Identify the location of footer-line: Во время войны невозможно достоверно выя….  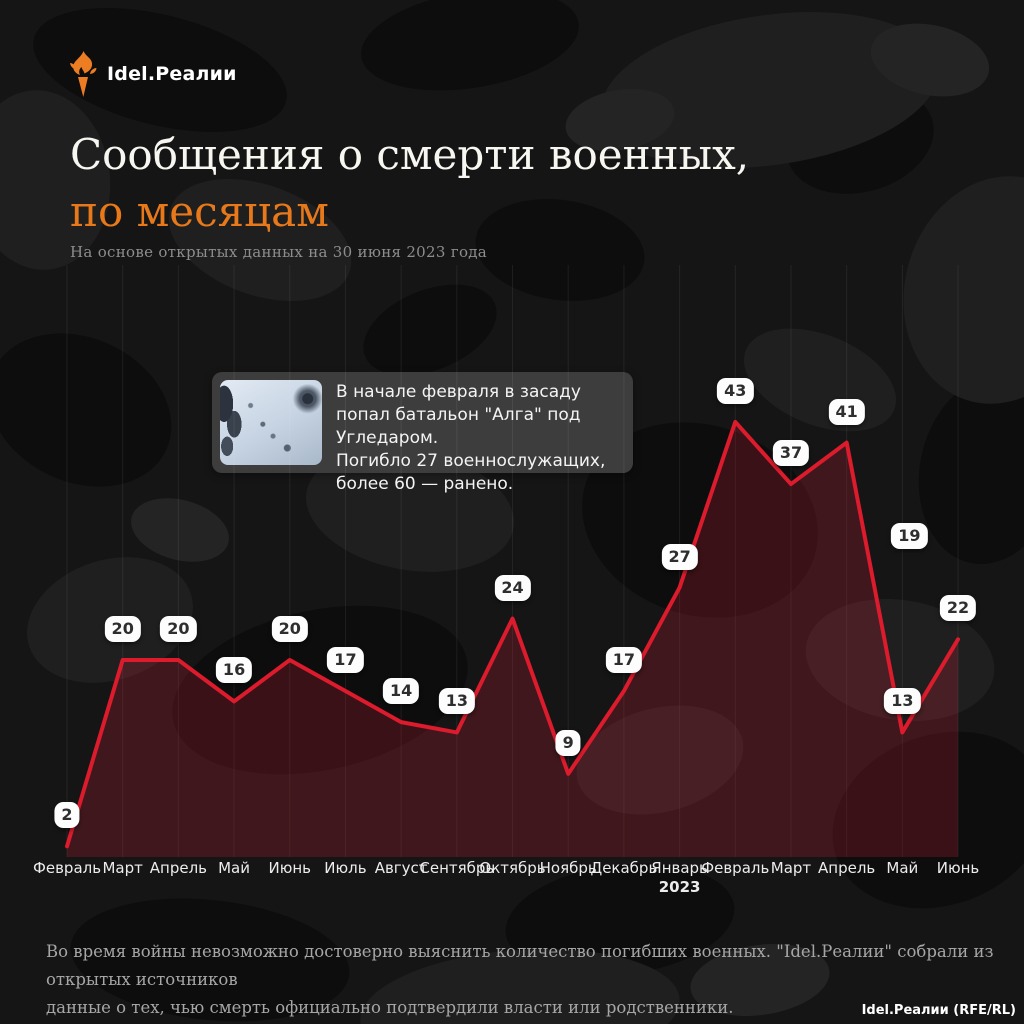
(520, 965).